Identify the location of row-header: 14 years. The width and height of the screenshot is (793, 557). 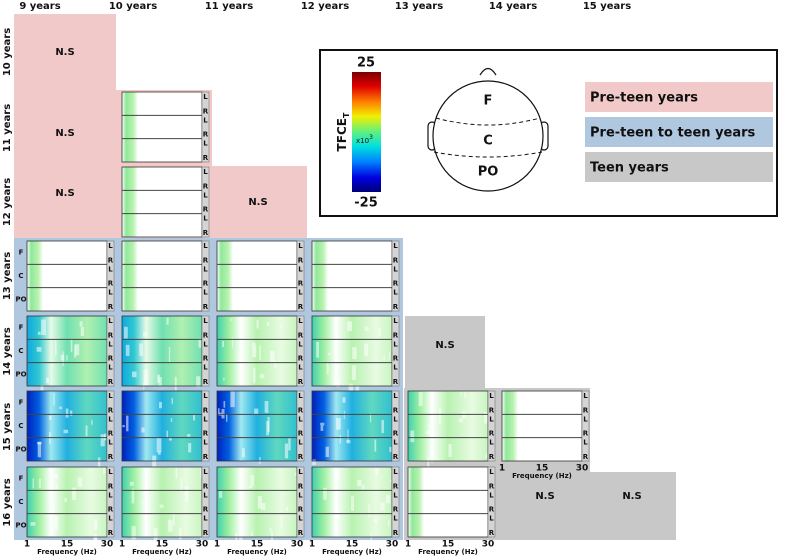
(7, 351).